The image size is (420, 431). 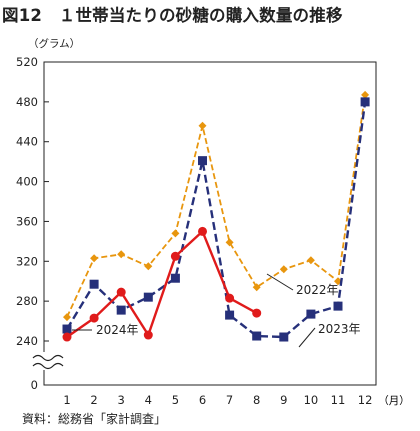 What do you see at coordinates (27, 341) in the screenshot?
I see `y-tick-label: 240` at bounding box center [27, 341].